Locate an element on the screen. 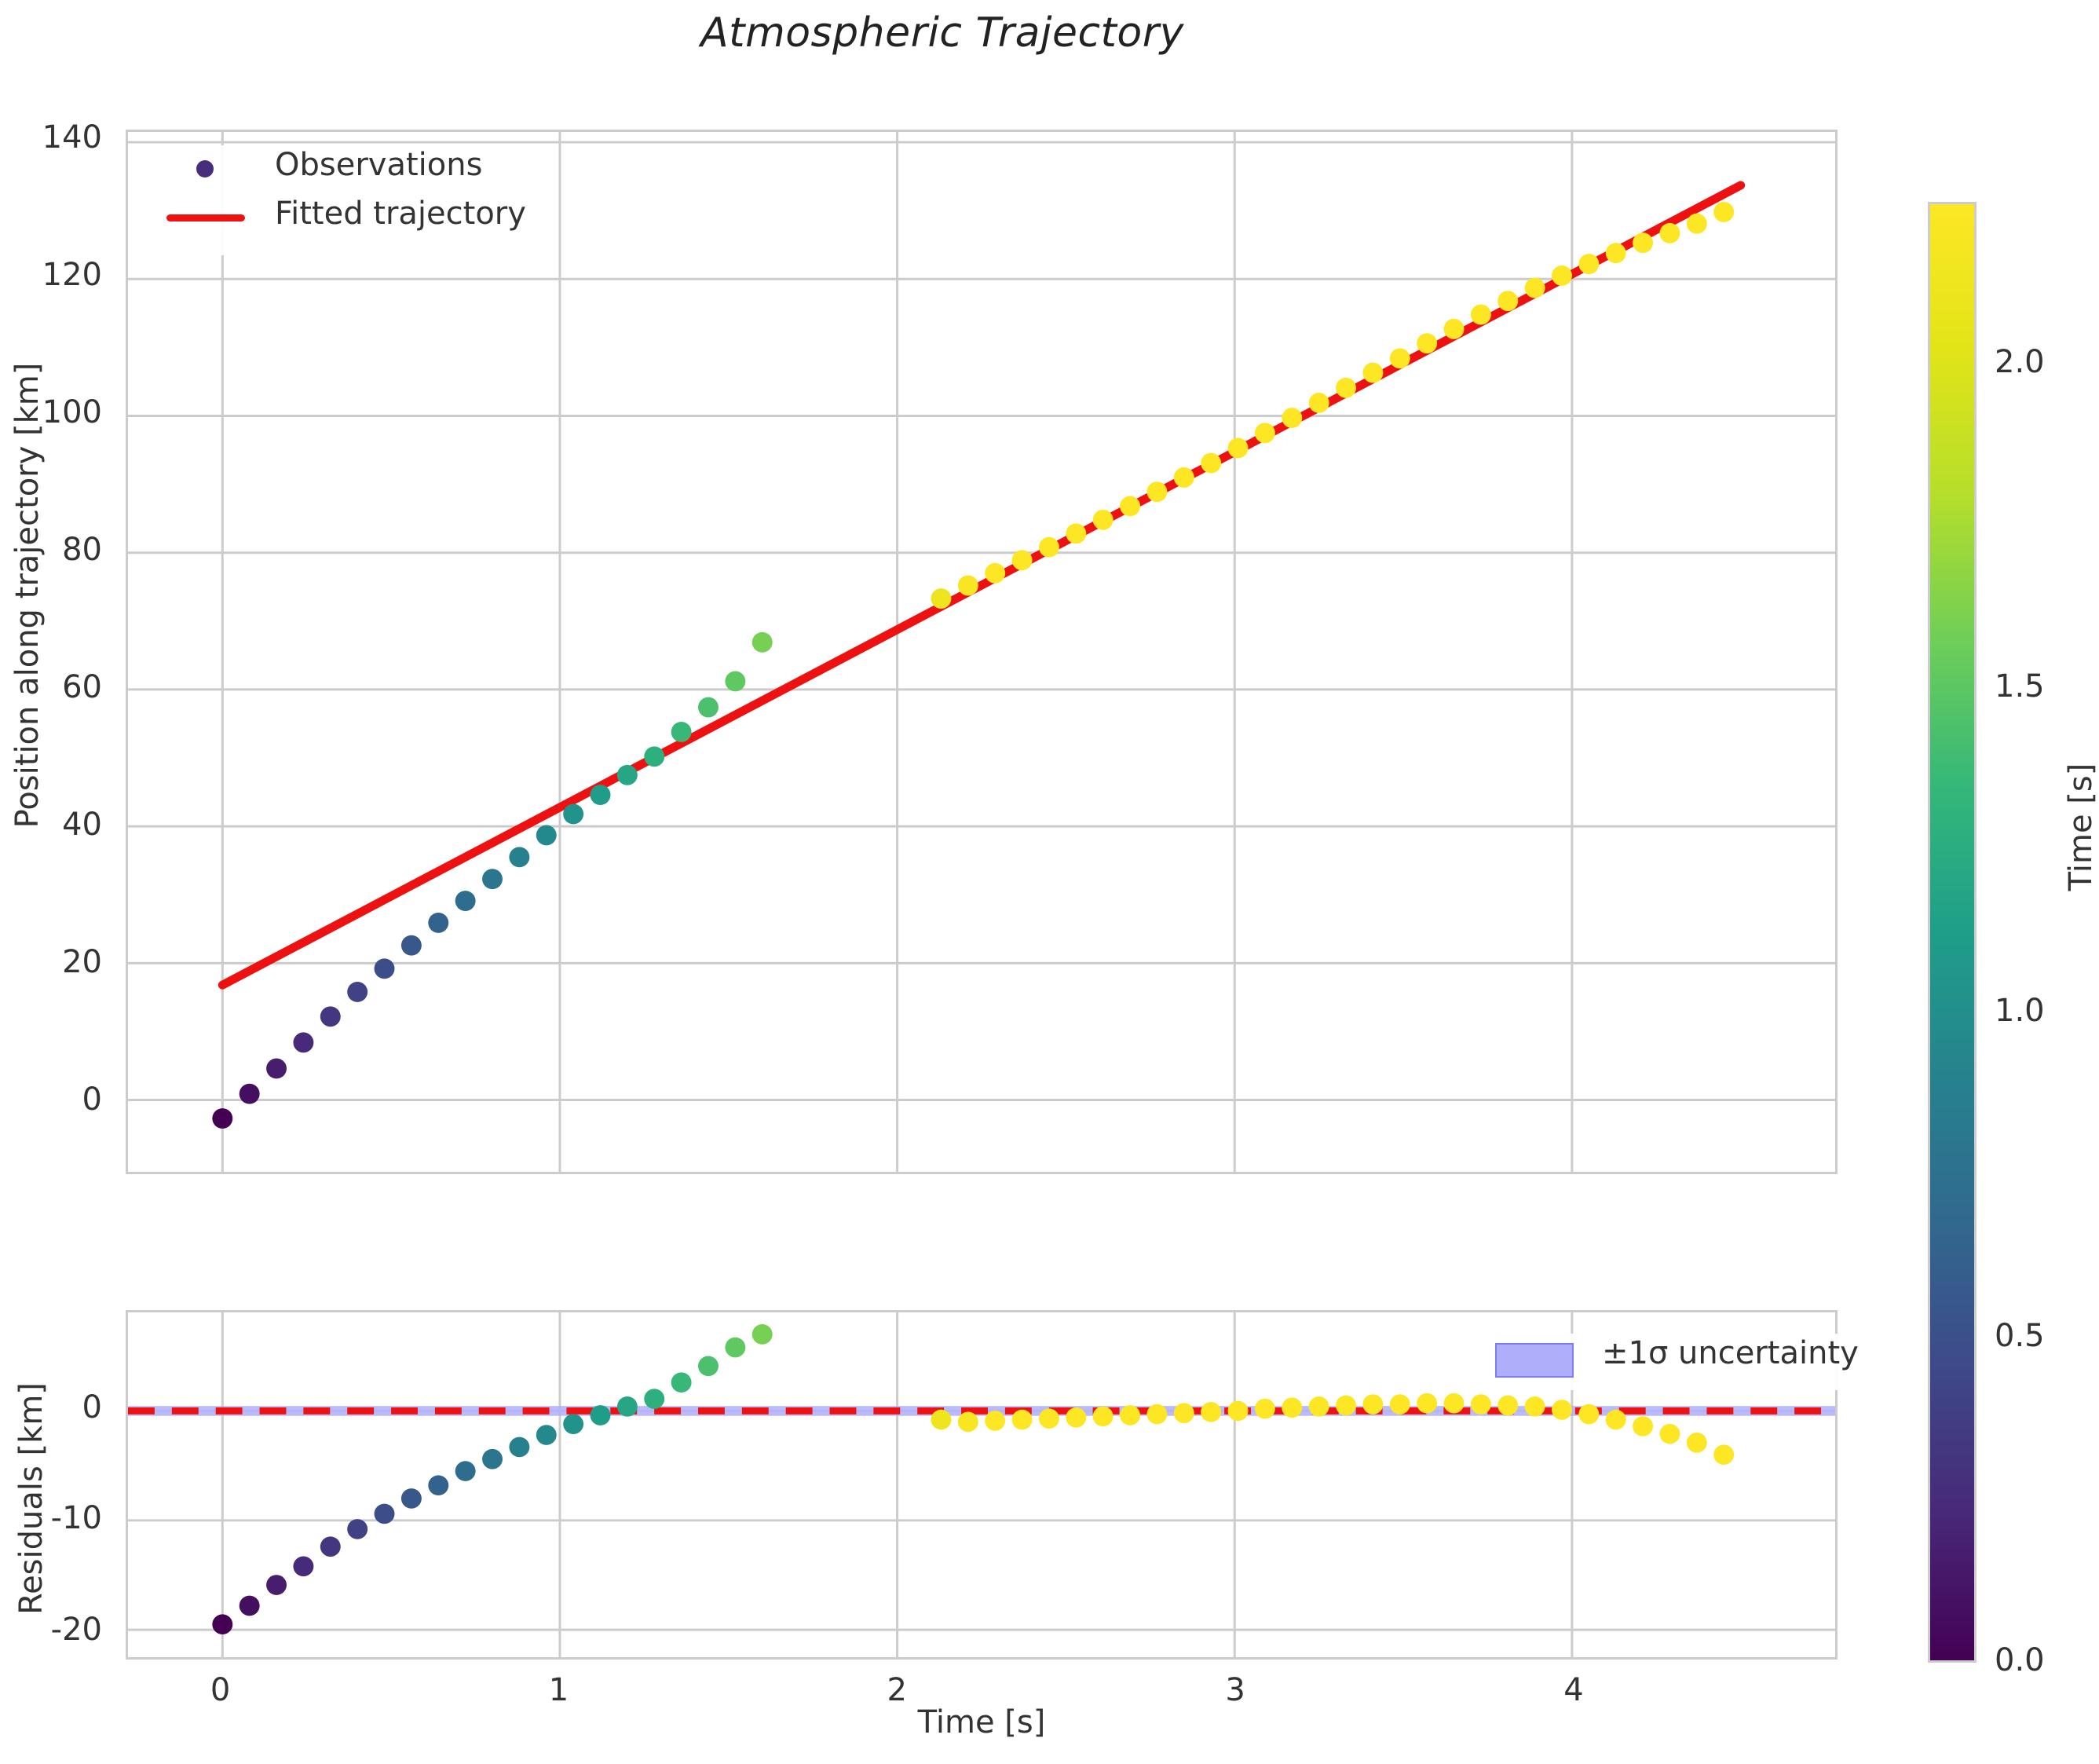  observations-marker-icon is located at coordinates (205, 169).